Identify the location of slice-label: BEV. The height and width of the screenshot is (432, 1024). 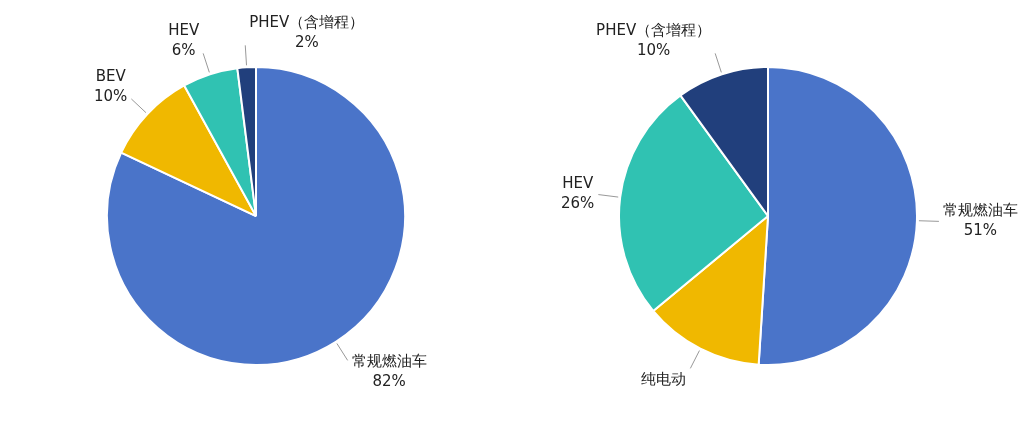
(111, 75).